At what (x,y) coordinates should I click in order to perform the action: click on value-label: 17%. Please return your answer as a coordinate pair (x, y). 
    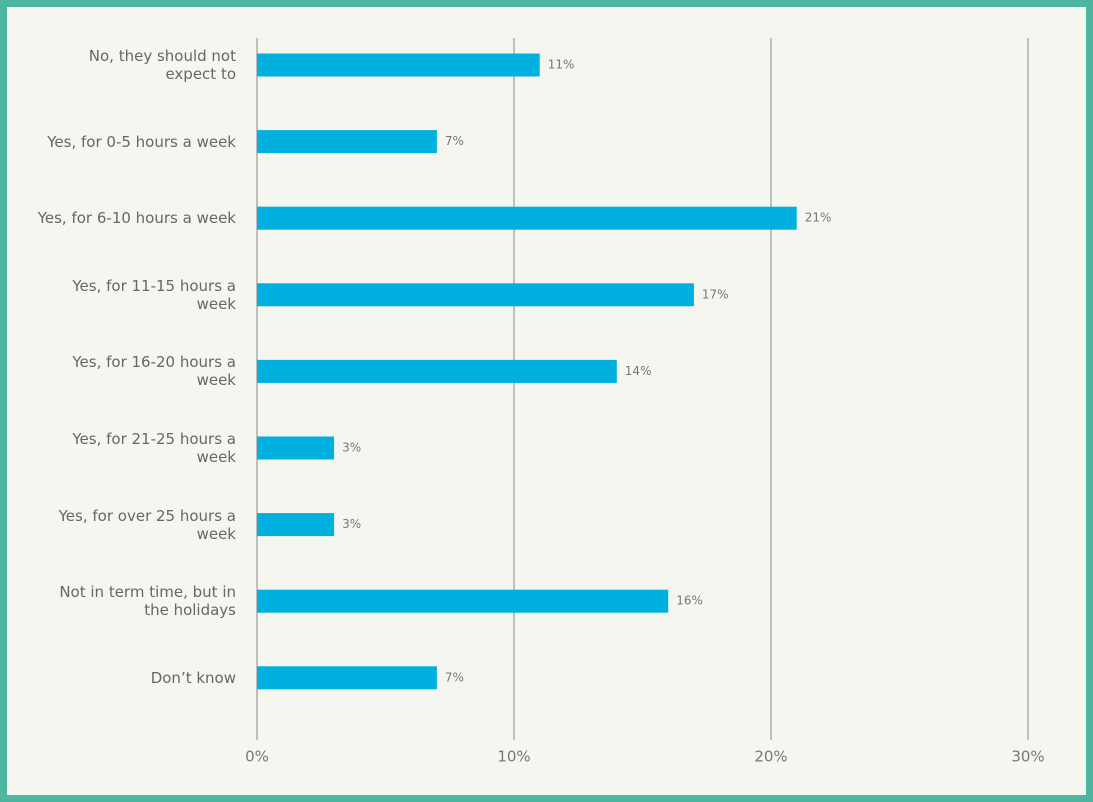
    Looking at the image, I should click on (715, 294).